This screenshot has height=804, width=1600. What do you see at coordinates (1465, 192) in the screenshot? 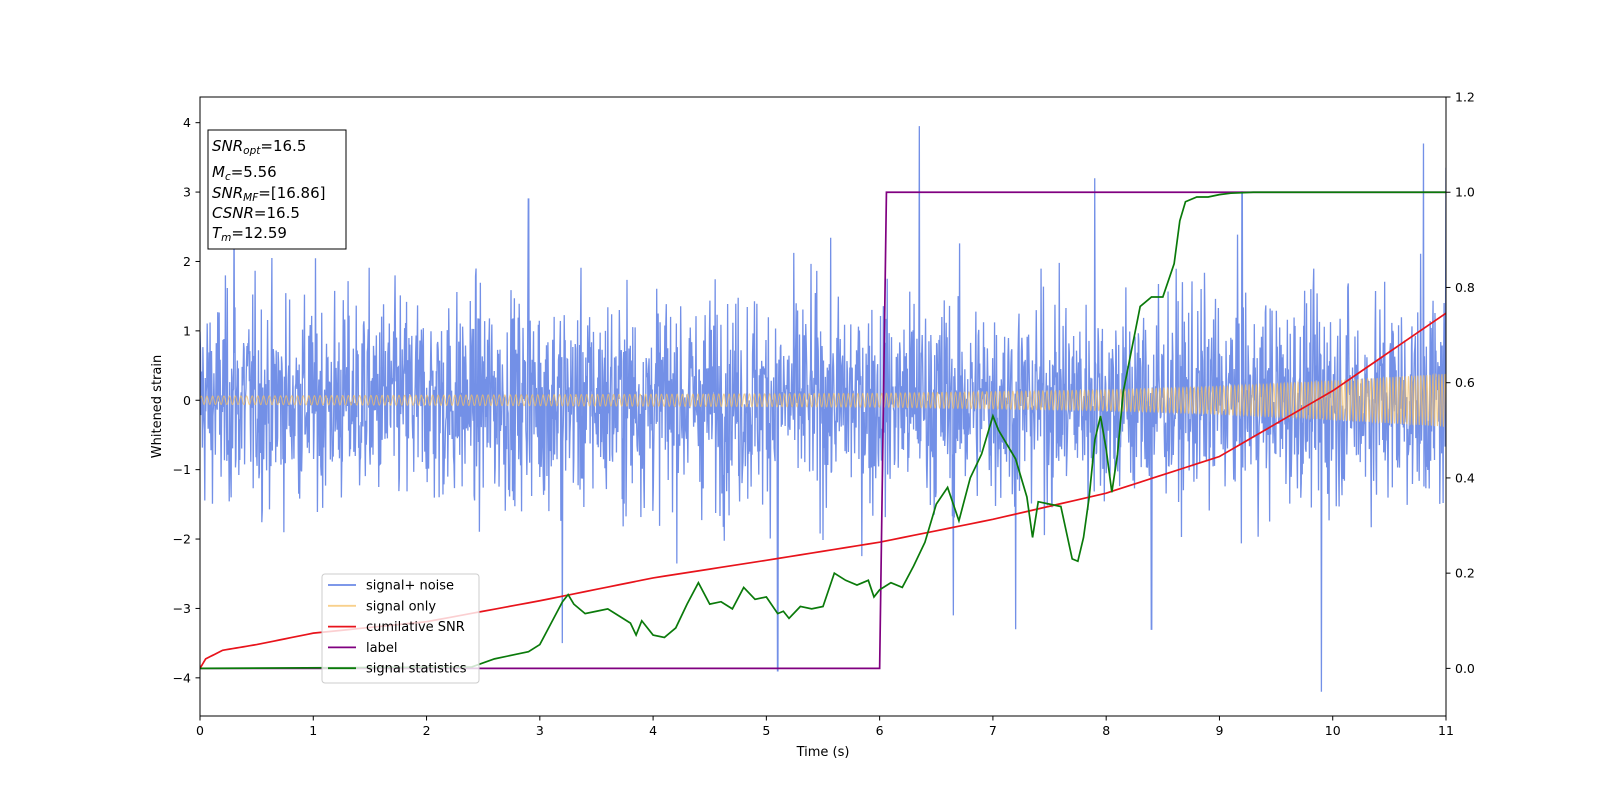
I see `y2-tick-label: 1.0` at bounding box center [1465, 192].